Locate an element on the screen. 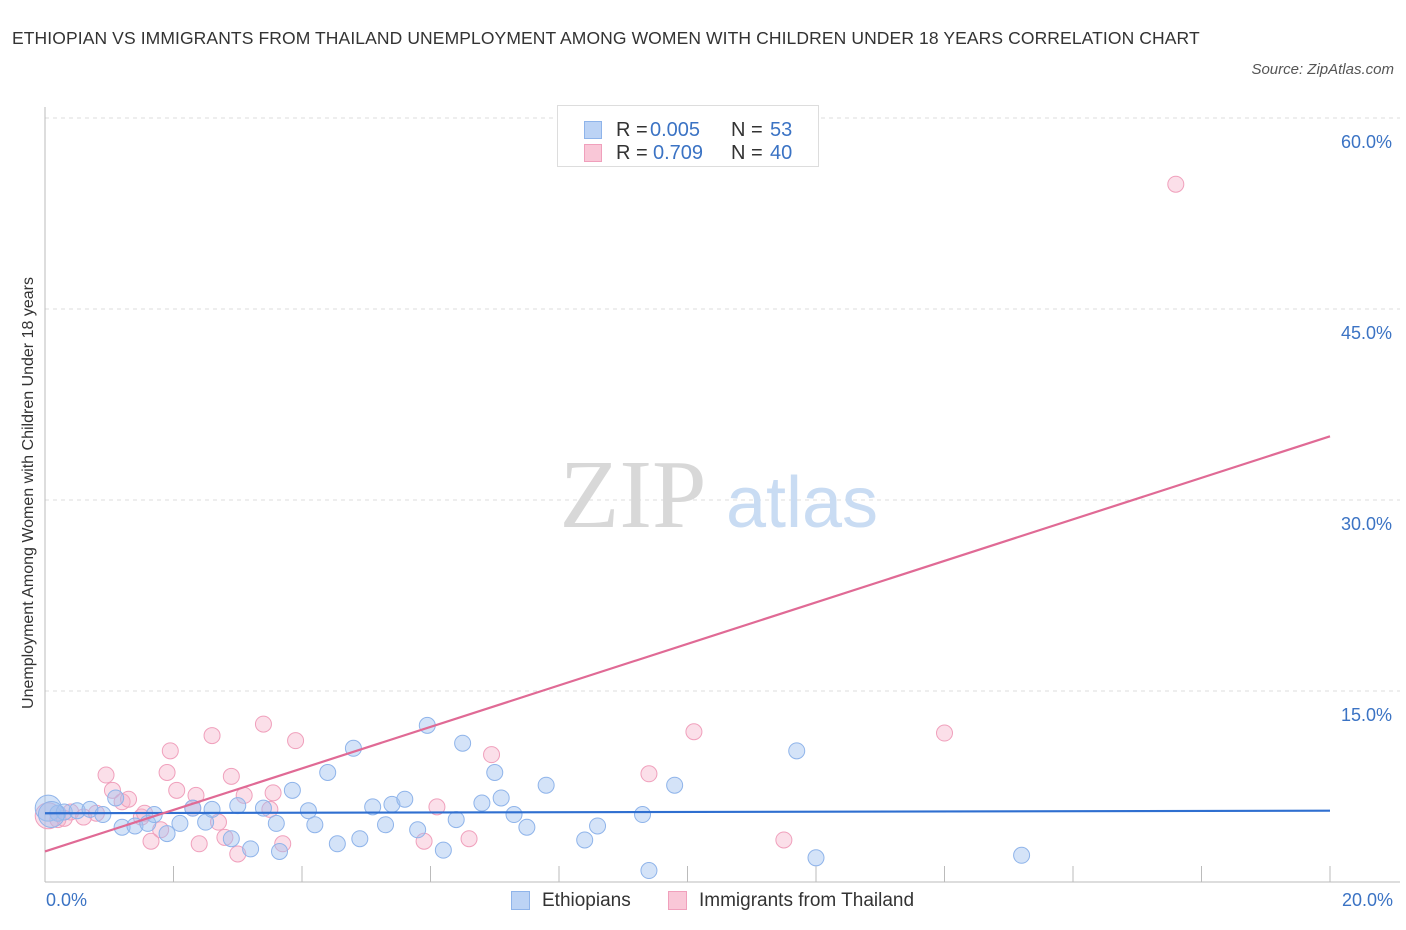  corr-n-value: 53 is located at coordinates (781, 130).